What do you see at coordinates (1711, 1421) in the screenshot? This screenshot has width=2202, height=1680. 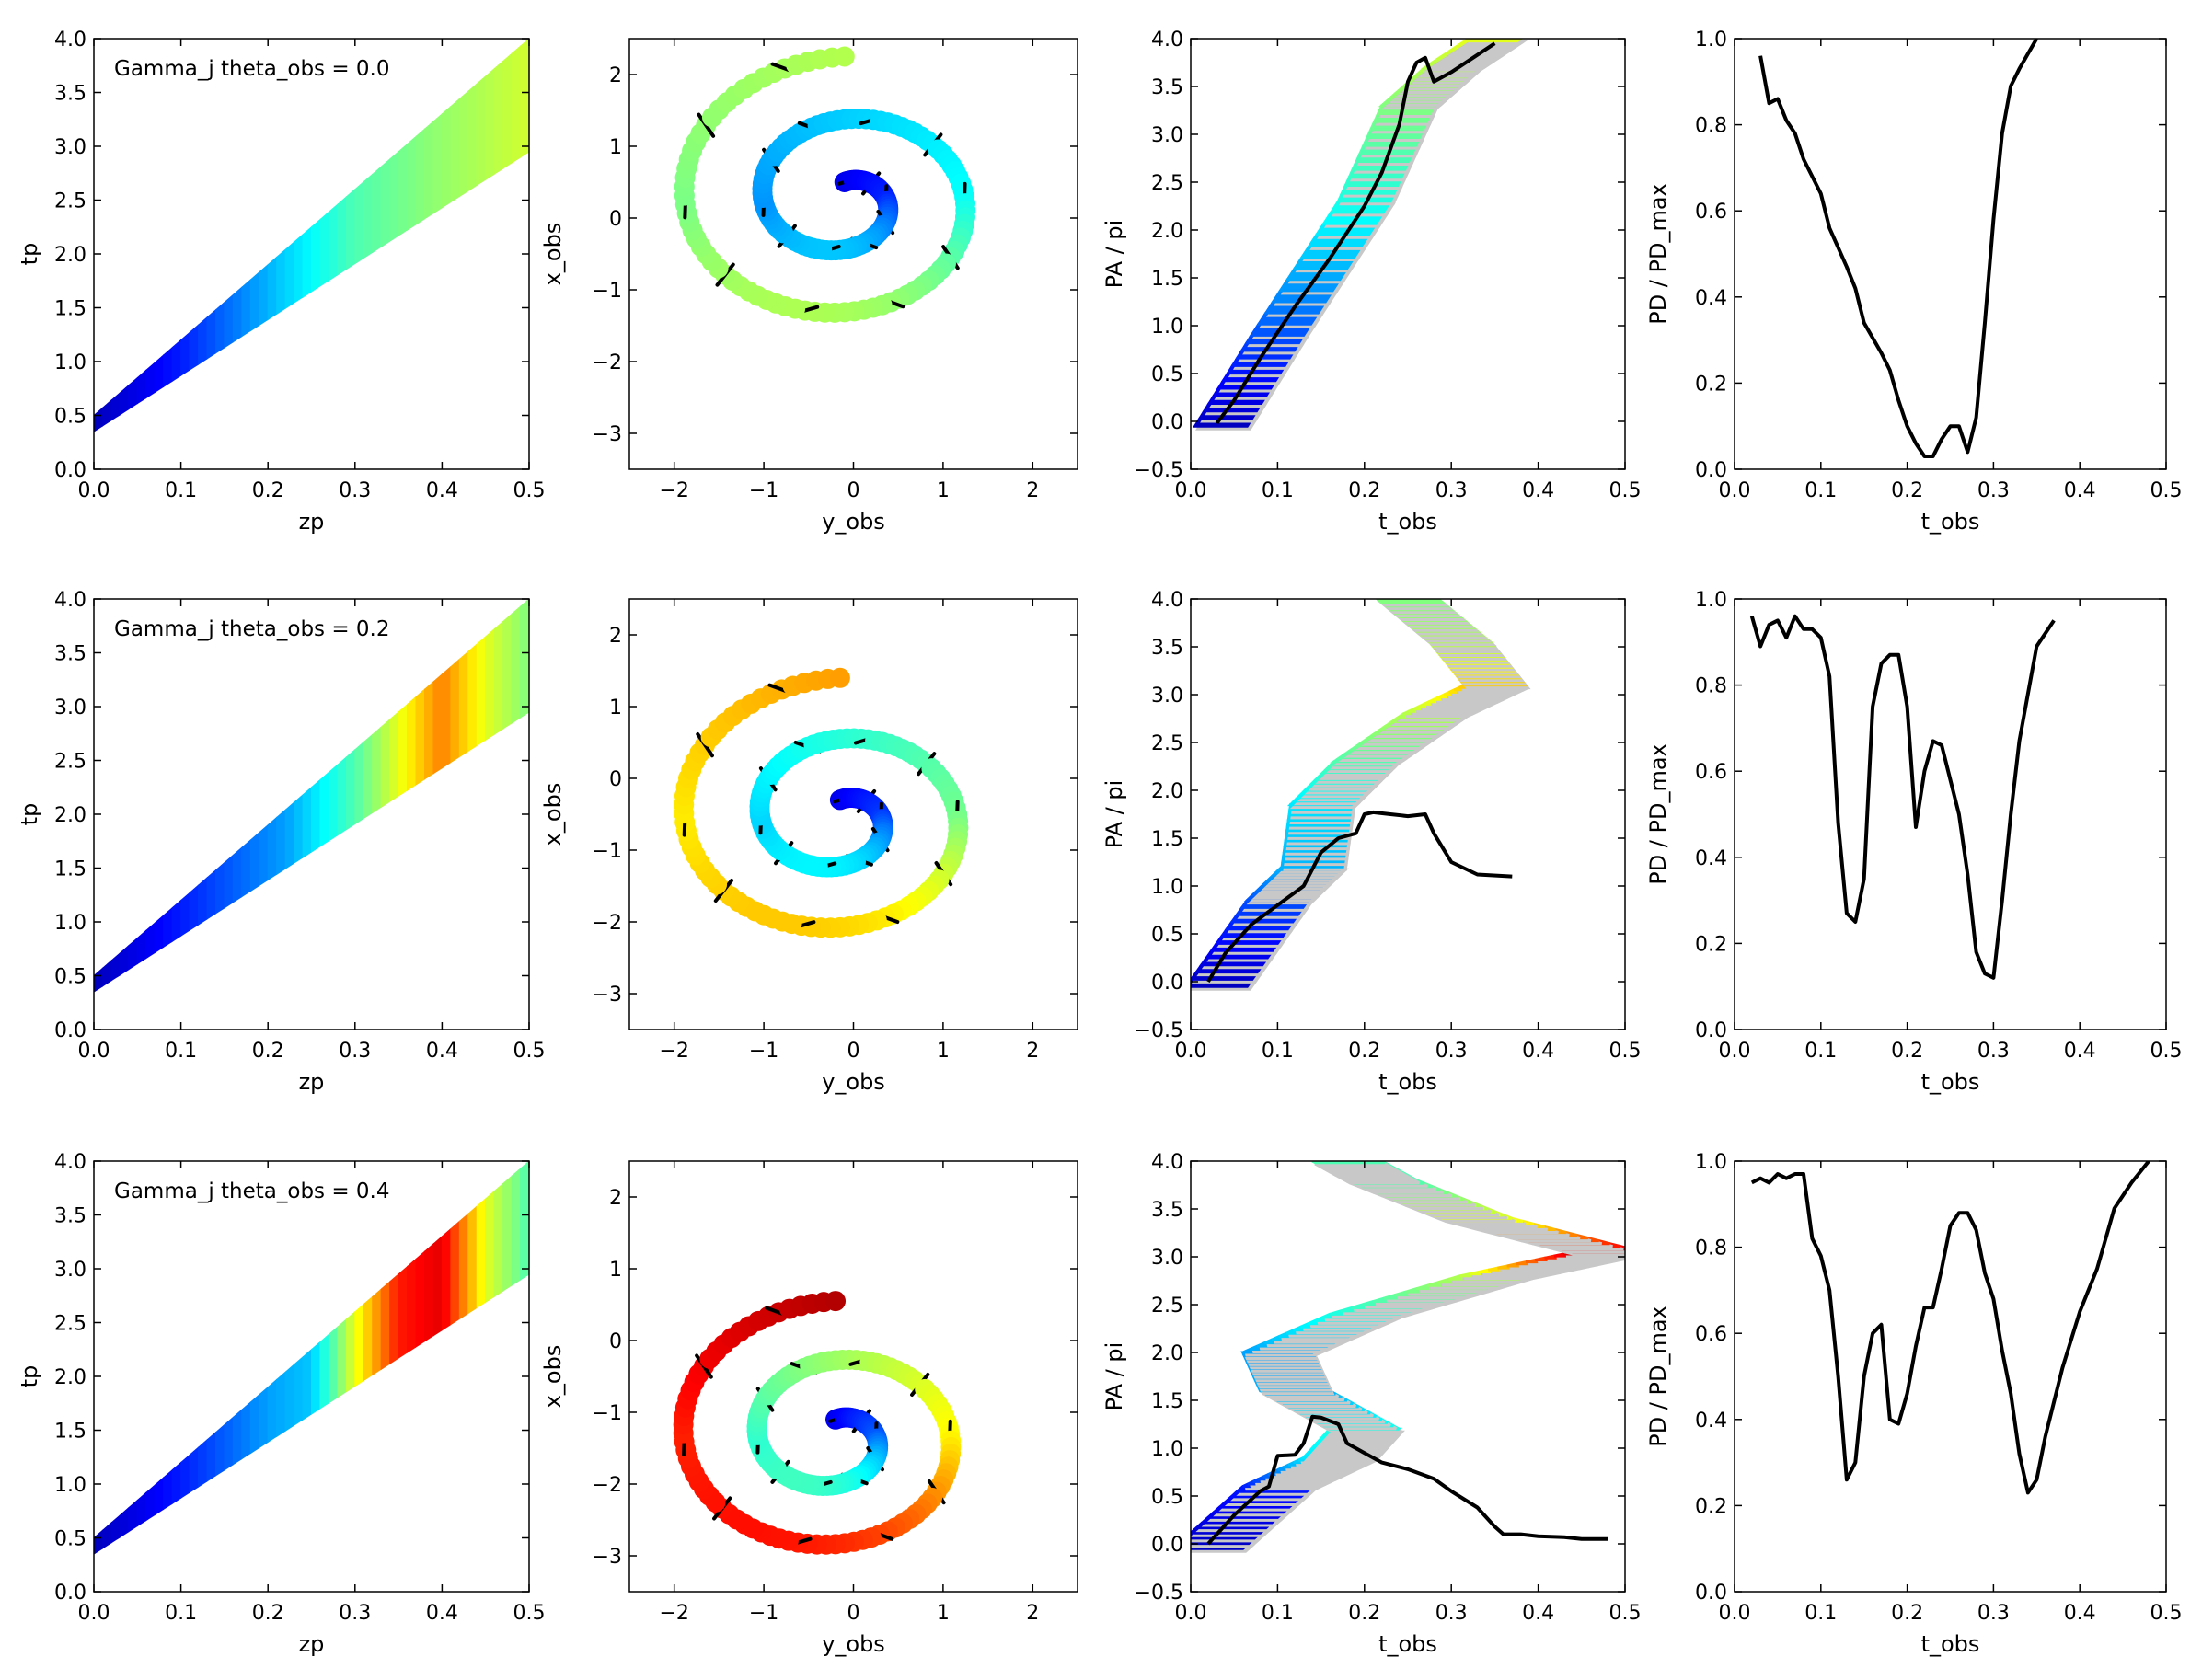 I see `y-tick-label: 0.4` at bounding box center [1711, 1421].